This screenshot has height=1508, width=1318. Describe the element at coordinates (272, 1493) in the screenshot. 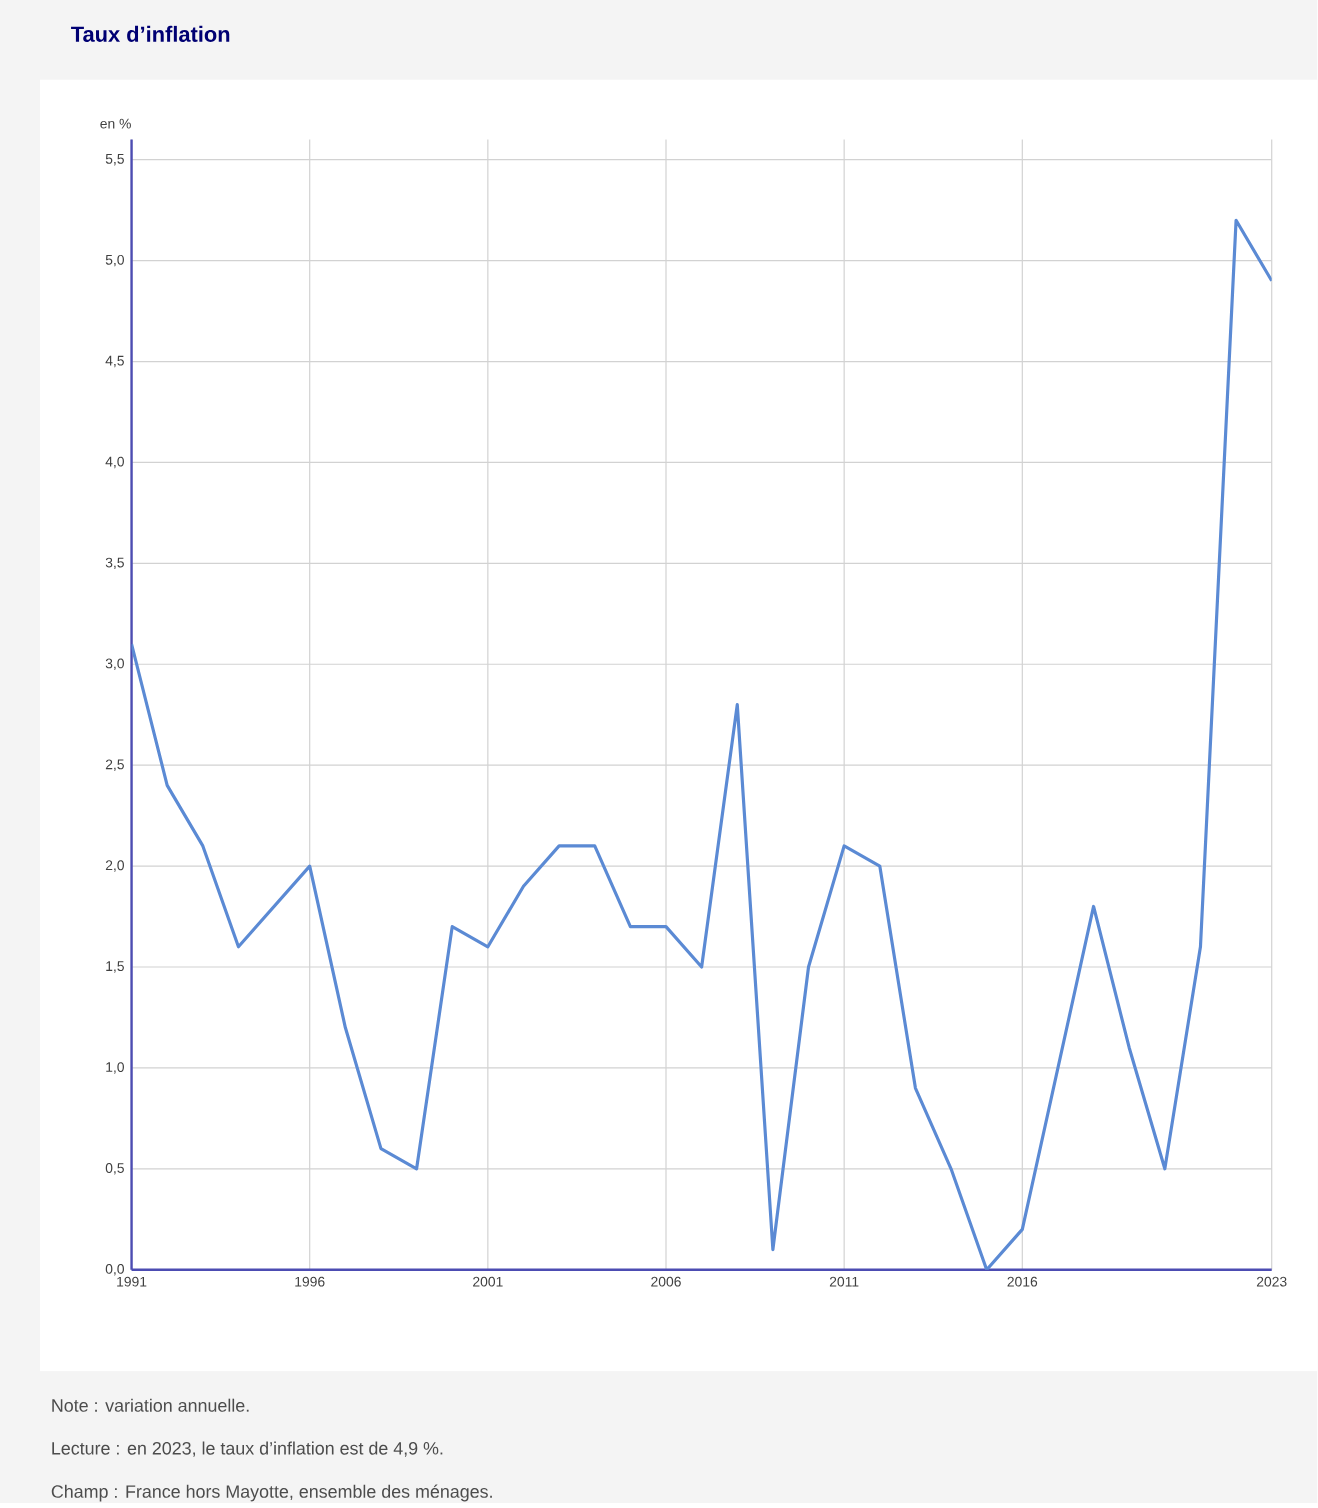

I see `text: Champ : France hors Mayotte, ensemble des ménages.` at that location.